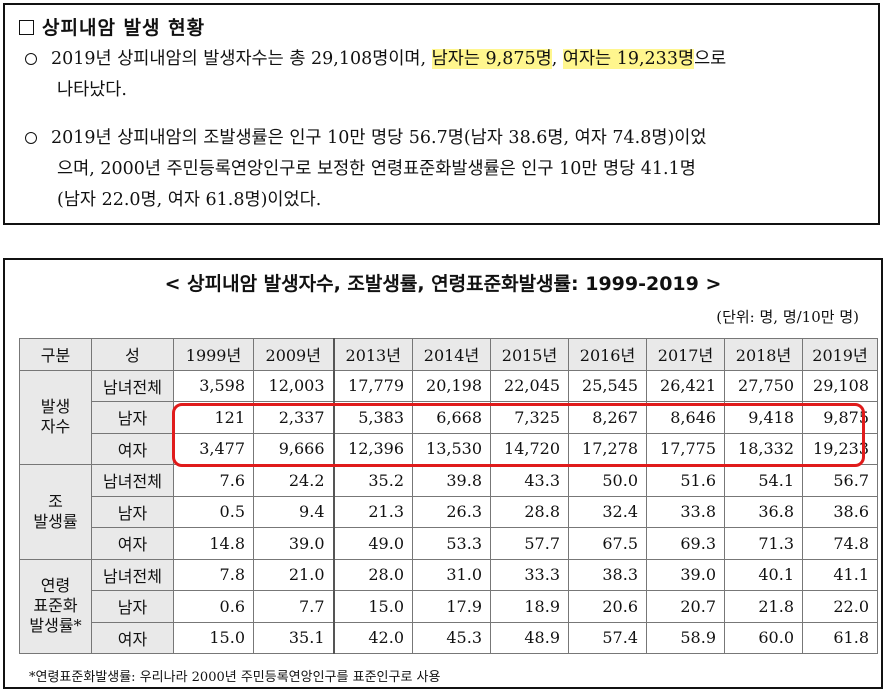  I want to click on table-title: < 상피내암 발생자수, 조발생률, 연령표준화발생률: 1999-2019 >, so click(443, 284).